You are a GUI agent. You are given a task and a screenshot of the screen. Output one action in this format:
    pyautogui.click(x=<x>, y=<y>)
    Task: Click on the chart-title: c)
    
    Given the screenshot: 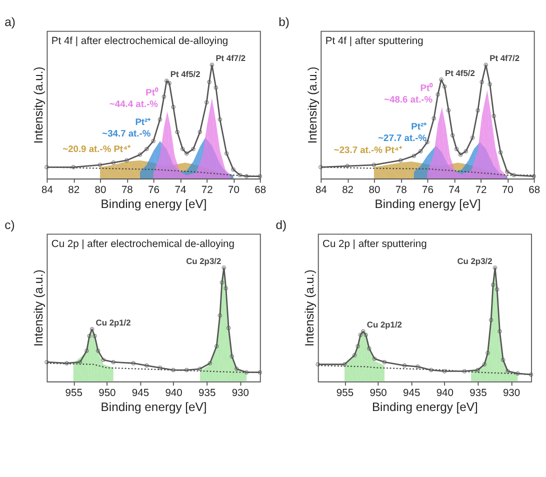 What is the action you would take?
    pyautogui.click(x=9, y=225)
    